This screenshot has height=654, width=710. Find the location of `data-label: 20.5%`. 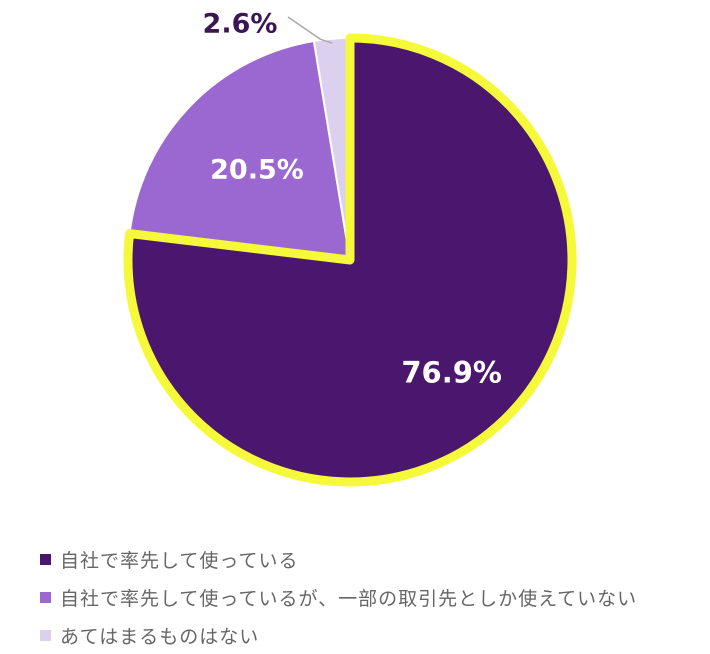

data-label: 20.5% is located at coordinates (257, 169).